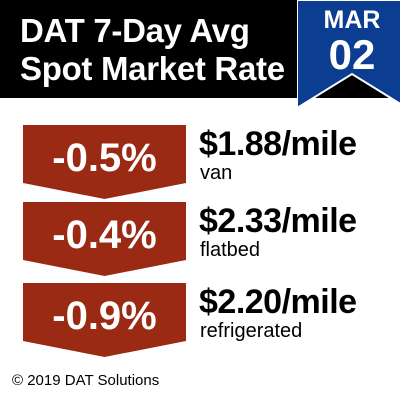  What do you see at coordinates (278, 144) in the screenshot?
I see `rate-value: $1.88/mile` at bounding box center [278, 144].